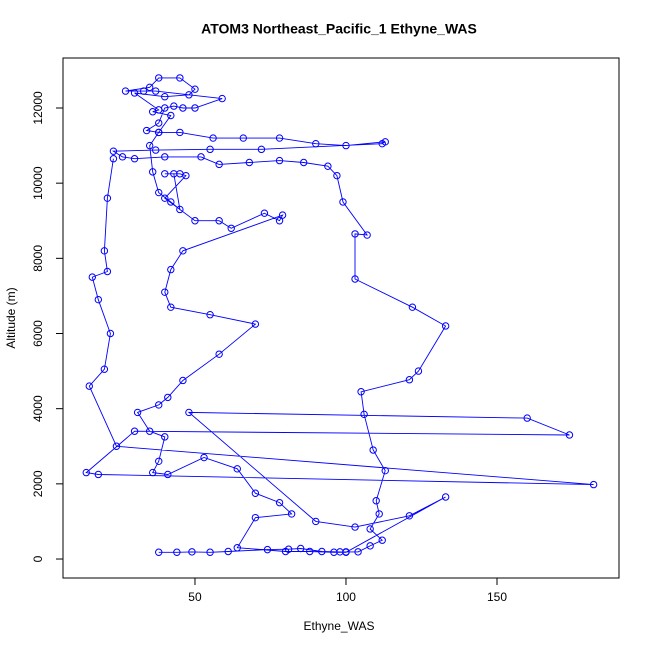 This screenshot has height=650, width=650. Describe the element at coordinates (38, 108) in the screenshot. I see `y-tick-label: 12000` at that location.